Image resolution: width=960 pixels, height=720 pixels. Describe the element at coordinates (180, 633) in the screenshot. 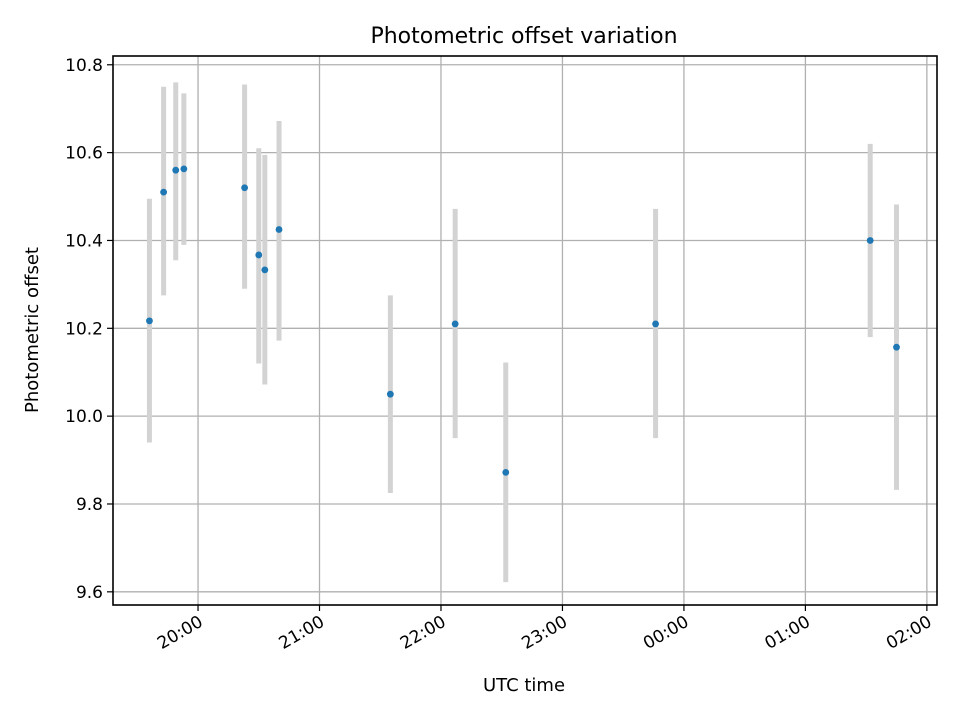

I see `x-tick-label: 20:00` at that location.